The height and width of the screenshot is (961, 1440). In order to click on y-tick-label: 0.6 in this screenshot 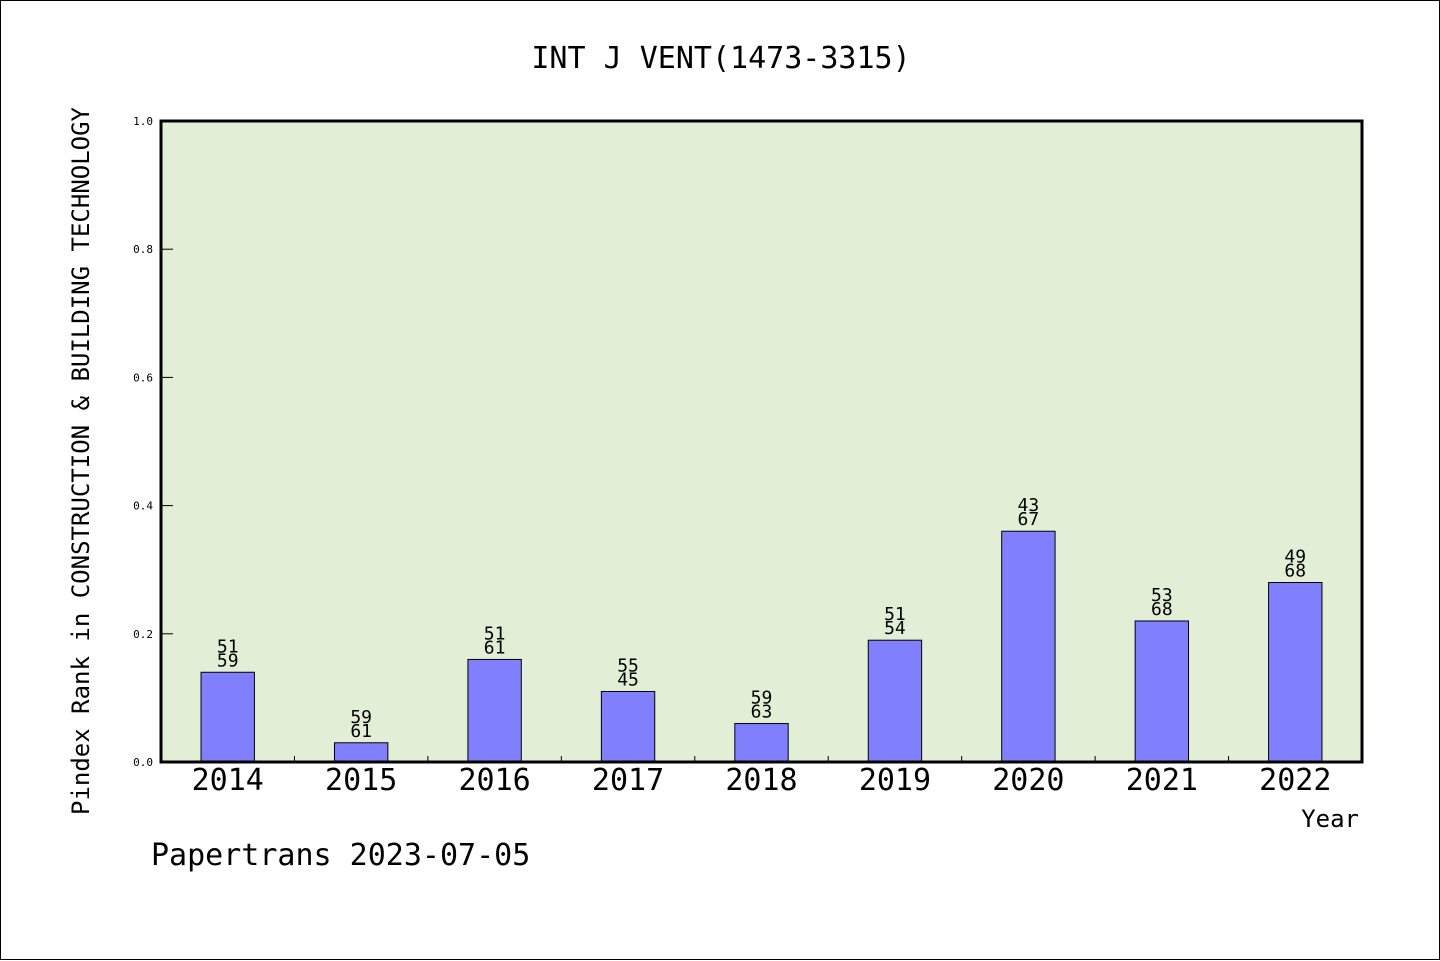, I will do `click(143, 377)`.